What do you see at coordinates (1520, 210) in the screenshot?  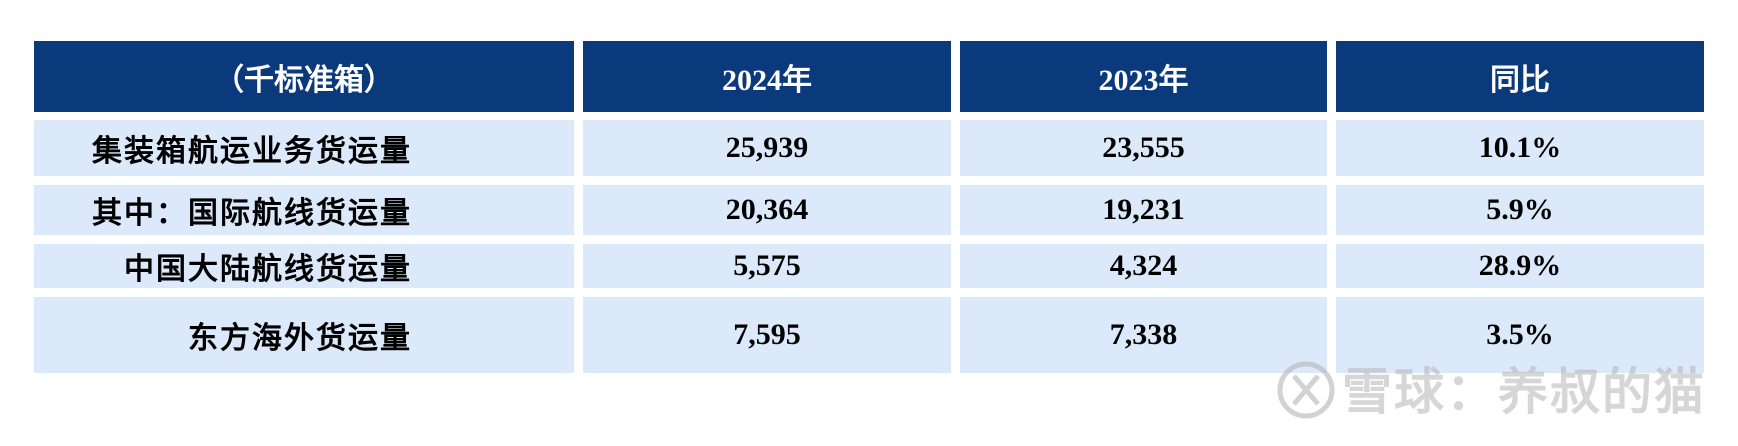 I see `cell: 5.9%` at bounding box center [1520, 210].